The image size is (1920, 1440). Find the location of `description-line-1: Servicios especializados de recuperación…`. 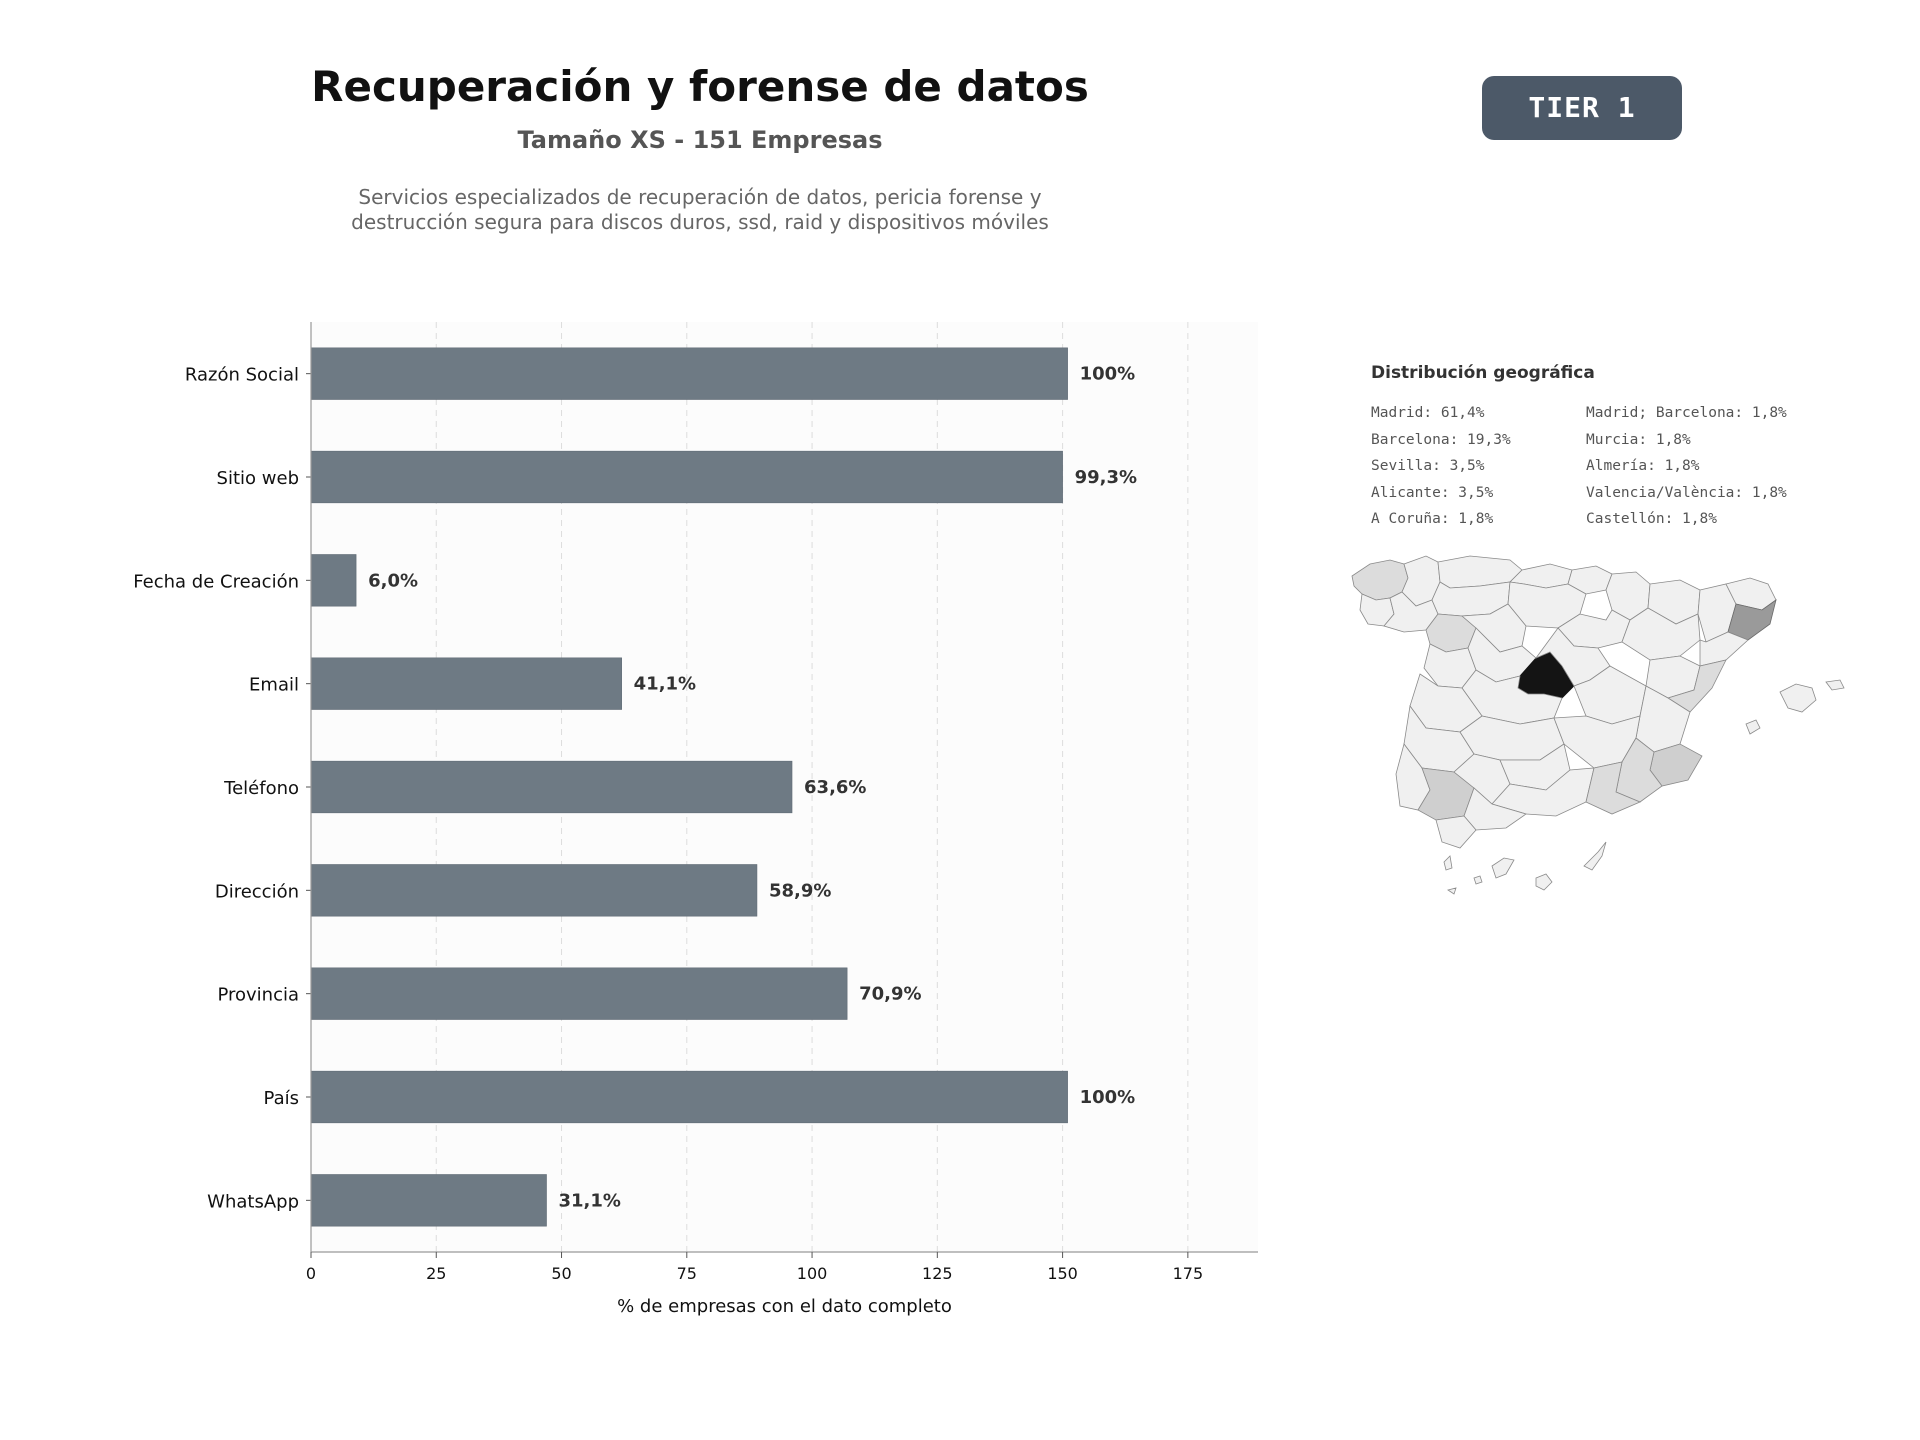

description-line-1: Servicios especializados de recuperación… is located at coordinates (700, 197).